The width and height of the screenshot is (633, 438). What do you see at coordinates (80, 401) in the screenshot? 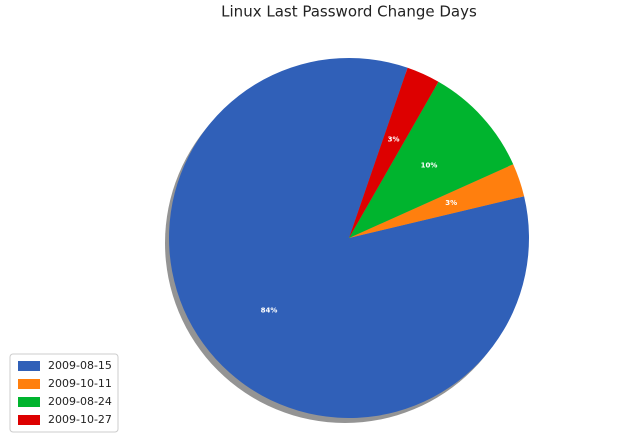
I see `legend-label: 2009-08-24` at bounding box center [80, 401].